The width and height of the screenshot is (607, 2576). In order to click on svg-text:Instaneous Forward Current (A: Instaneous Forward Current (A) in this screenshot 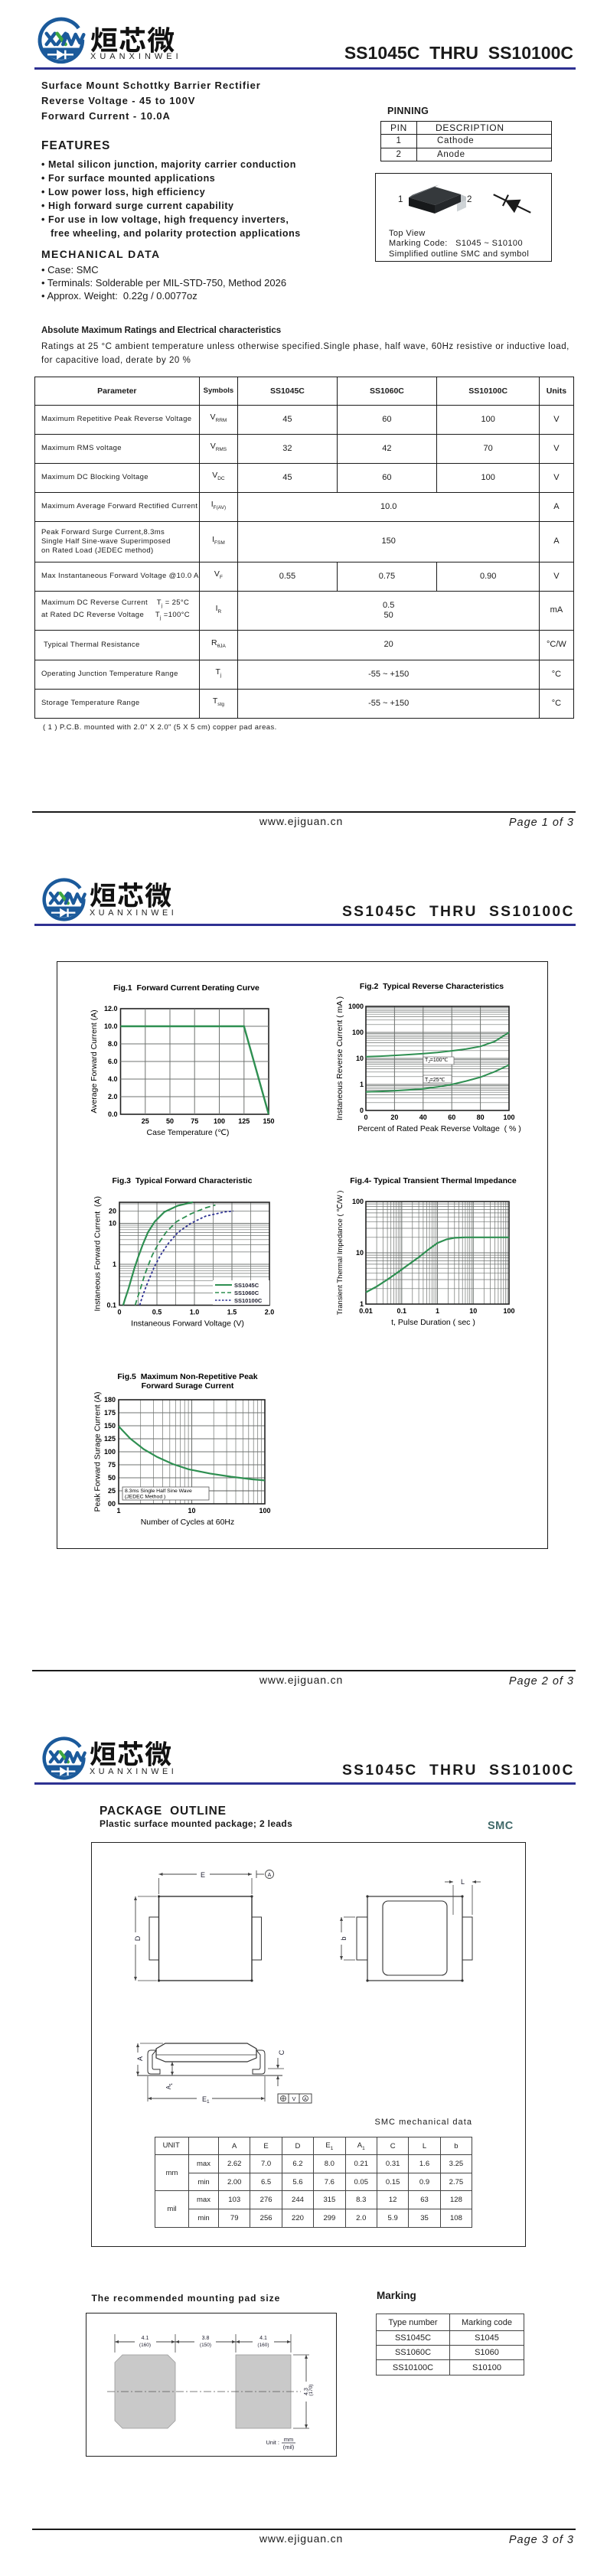, I will do `click(98, 1254)`.